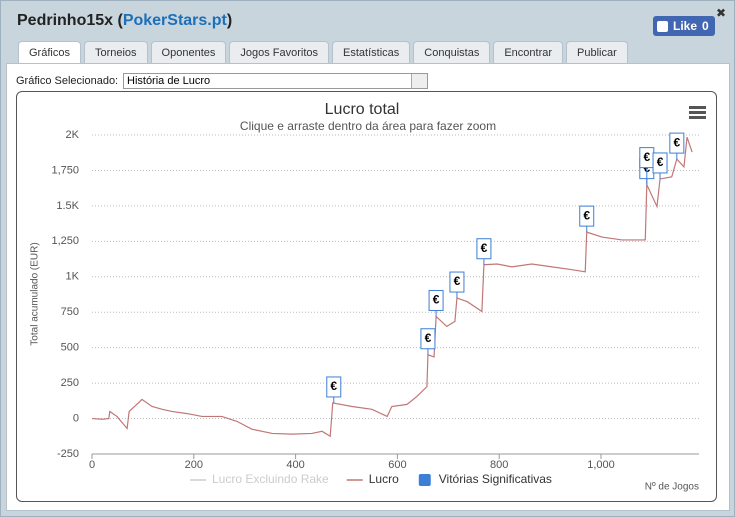 Image resolution: width=735 pixels, height=517 pixels. Describe the element at coordinates (76, 418) in the screenshot. I see `y-tick-label: 0` at that location.